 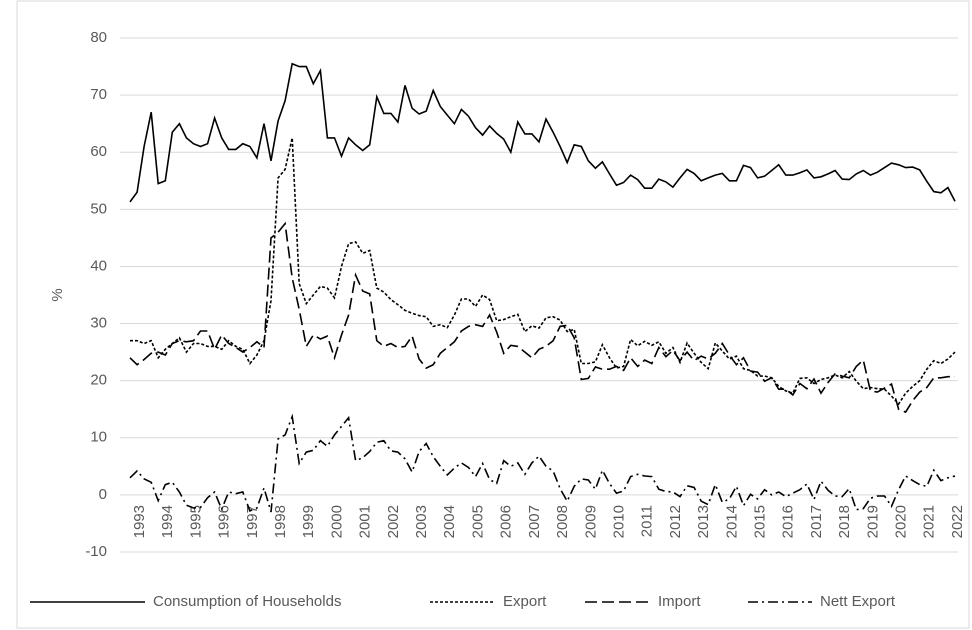 What do you see at coordinates (139, 521) in the screenshot?
I see `x-tick-label: 1993` at bounding box center [139, 521].